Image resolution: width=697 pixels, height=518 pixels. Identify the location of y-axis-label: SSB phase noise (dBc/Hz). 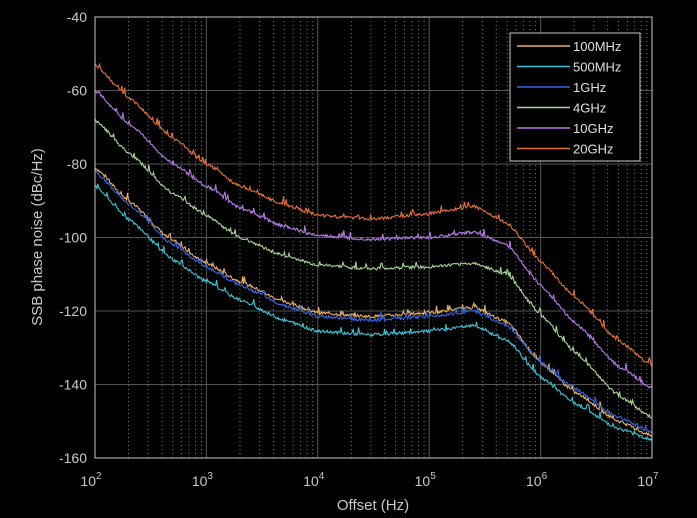
(37, 237).